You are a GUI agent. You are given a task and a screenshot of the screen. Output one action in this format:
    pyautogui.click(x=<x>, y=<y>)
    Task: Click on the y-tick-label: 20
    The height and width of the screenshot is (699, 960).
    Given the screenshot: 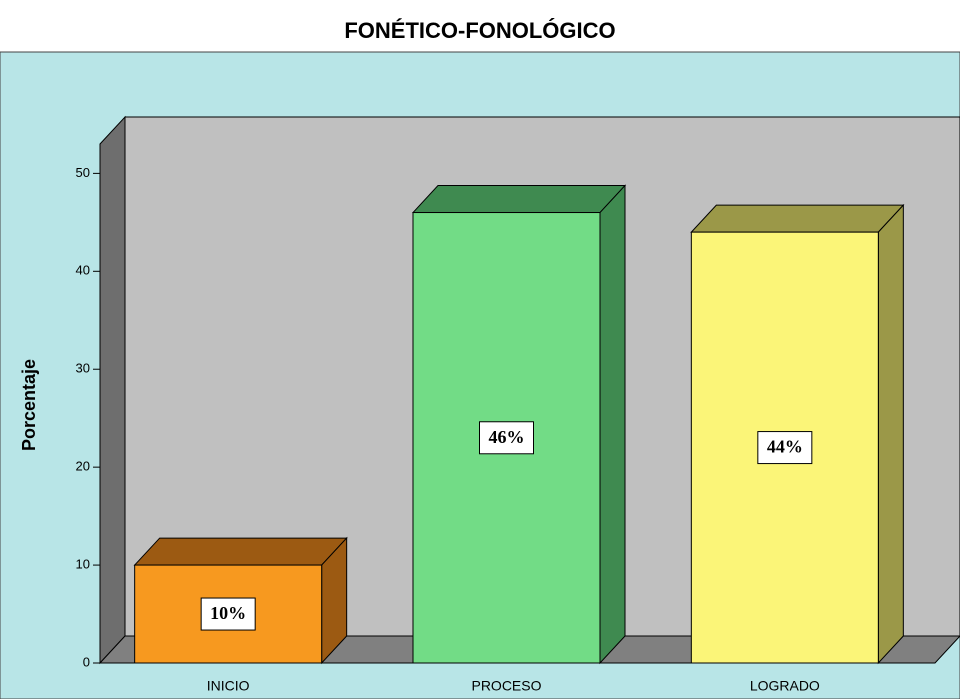 What is the action you would take?
    pyautogui.click(x=83, y=466)
    